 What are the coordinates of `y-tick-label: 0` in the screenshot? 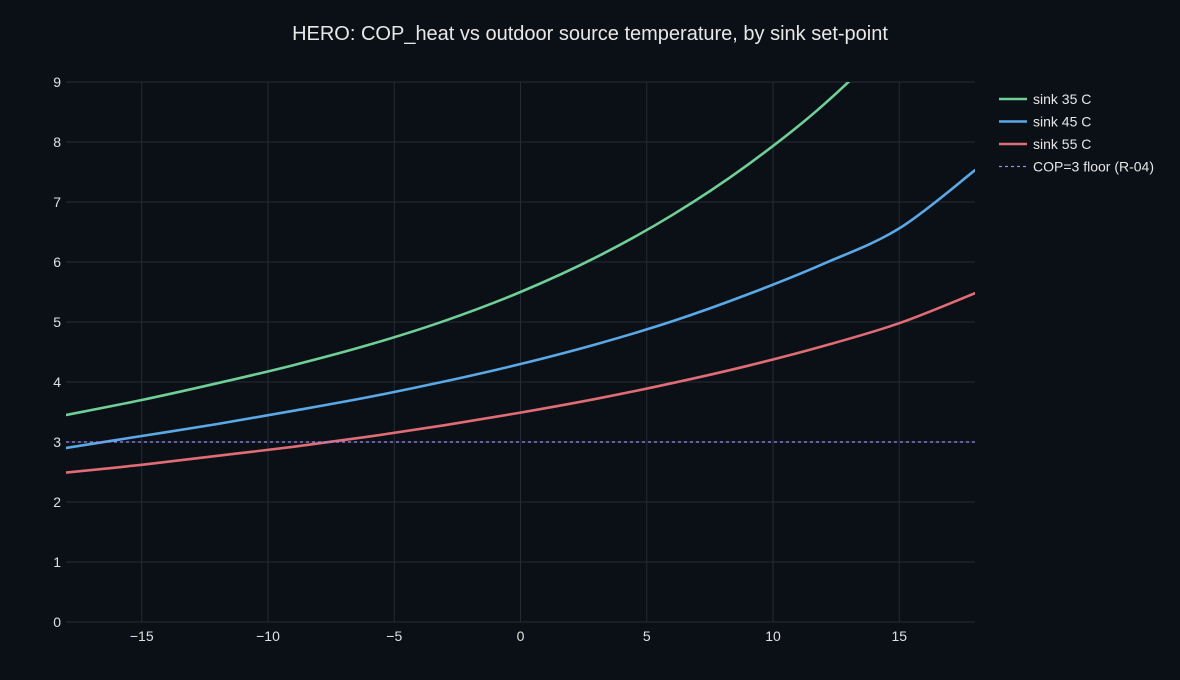 It's located at (57, 622).